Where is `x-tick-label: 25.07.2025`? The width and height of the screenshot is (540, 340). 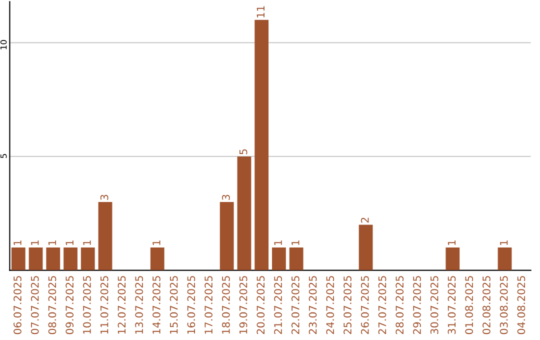 x-tick-label: 25.07.2025 is located at coordinates (348, 305).